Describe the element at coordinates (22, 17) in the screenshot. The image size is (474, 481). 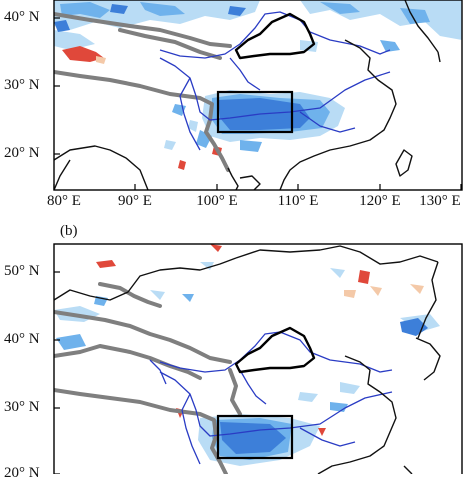
I see `panel-a-lat-tick-label: 40° N` at that location.